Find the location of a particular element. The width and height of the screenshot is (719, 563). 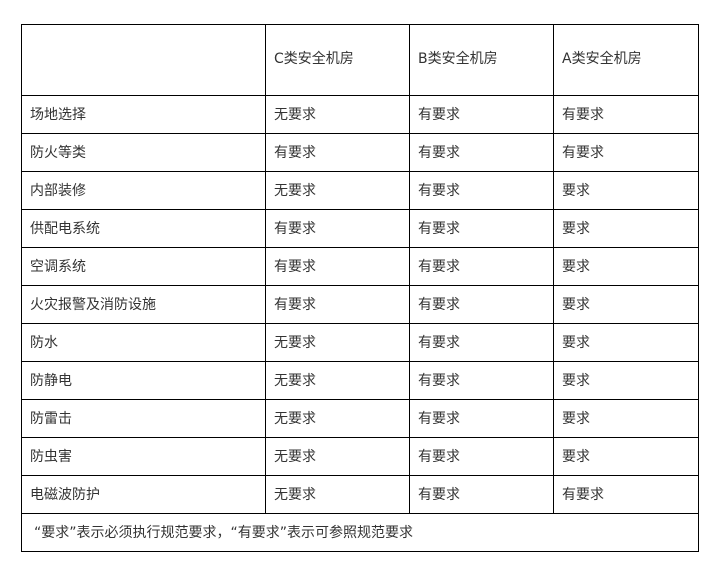

table-row: 火灾报警及消防设施 有要求 有要求 要求 is located at coordinates (360, 304).